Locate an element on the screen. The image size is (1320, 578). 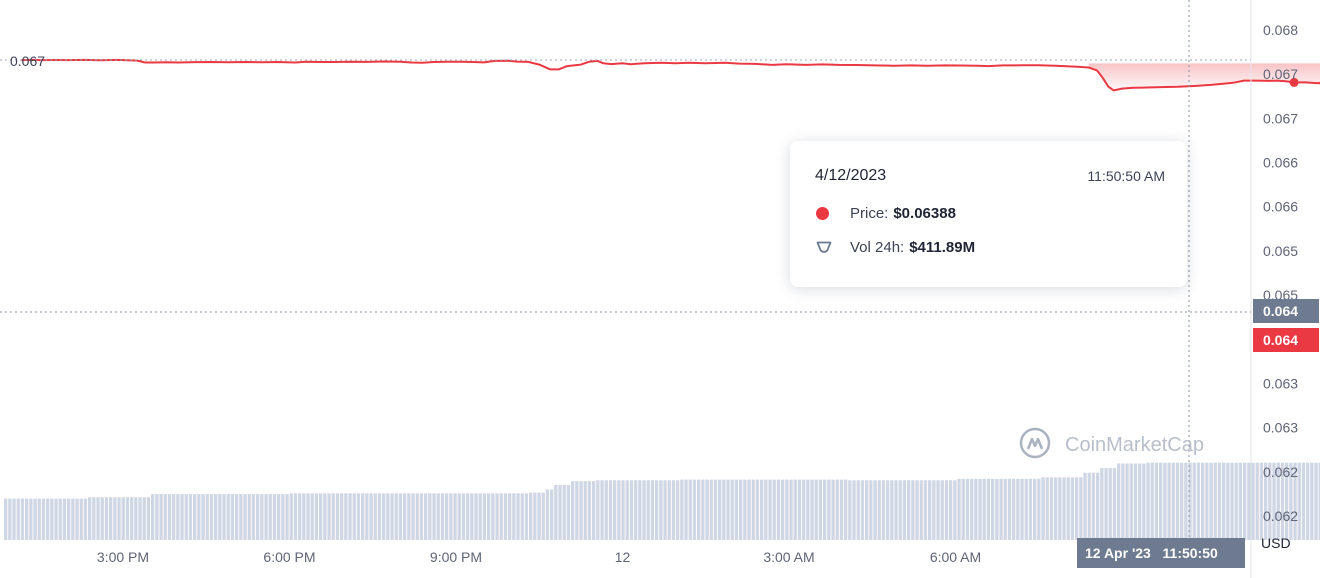
crosshair-time-text: 12 Apr '23 11:50:50 is located at coordinates (1151, 553).